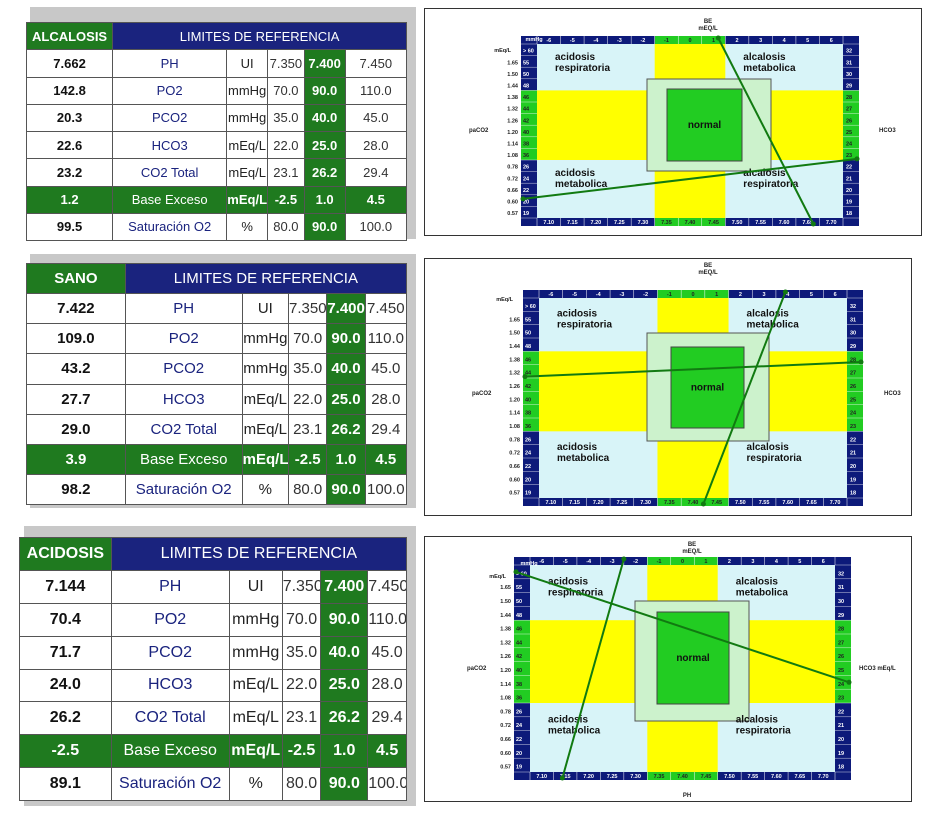 The width and height of the screenshot is (932, 816). What do you see at coordinates (183, 309) in the screenshot?
I see `parameter-name: PH` at bounding box center [183, 309].